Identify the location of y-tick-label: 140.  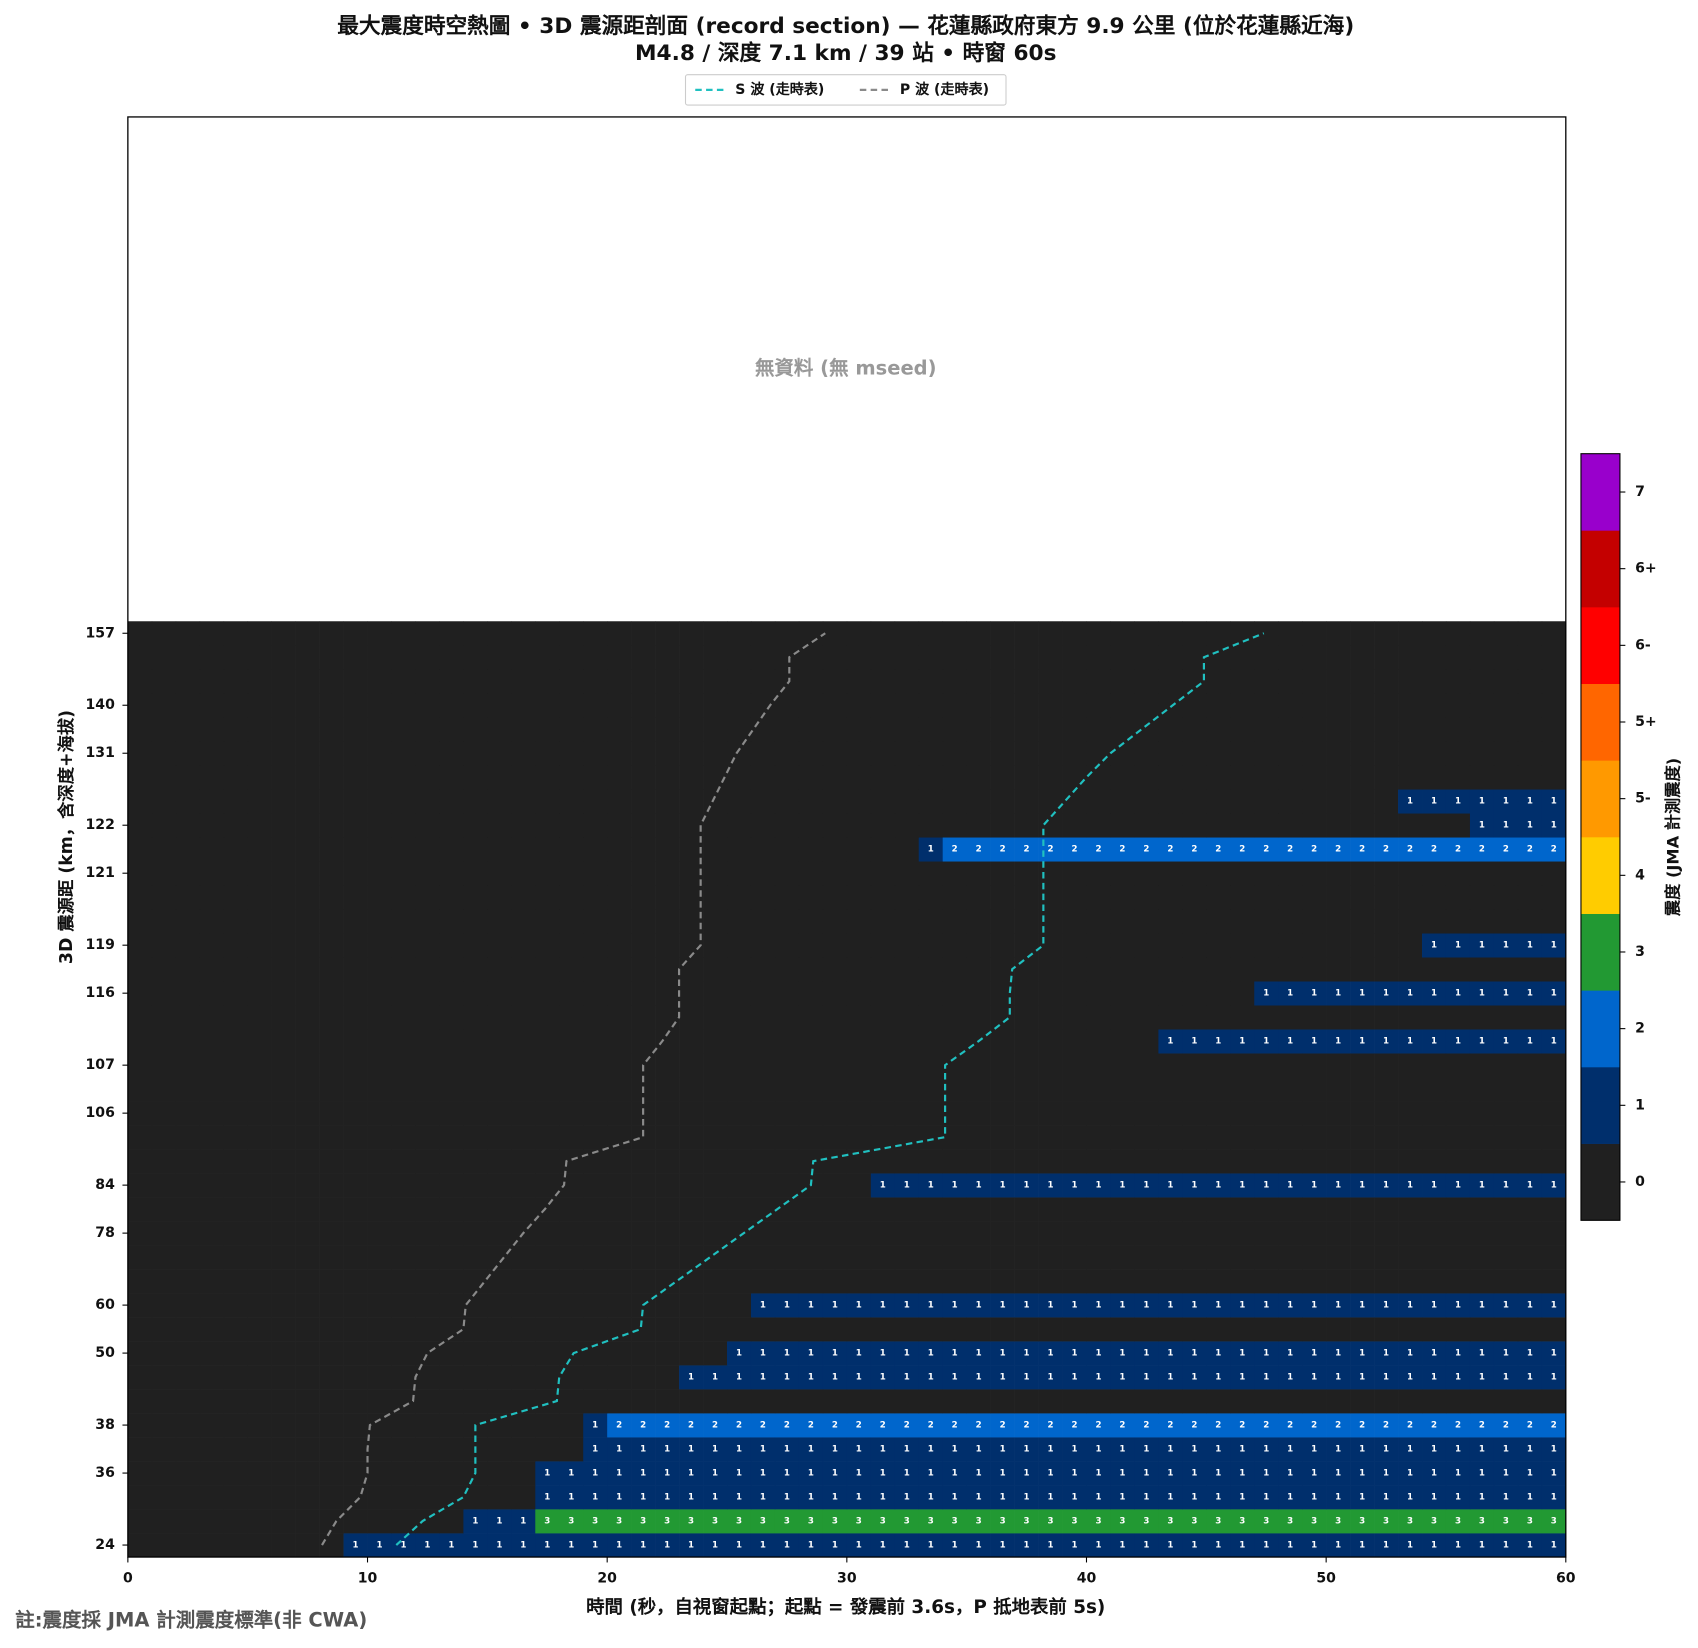
(101, 705).